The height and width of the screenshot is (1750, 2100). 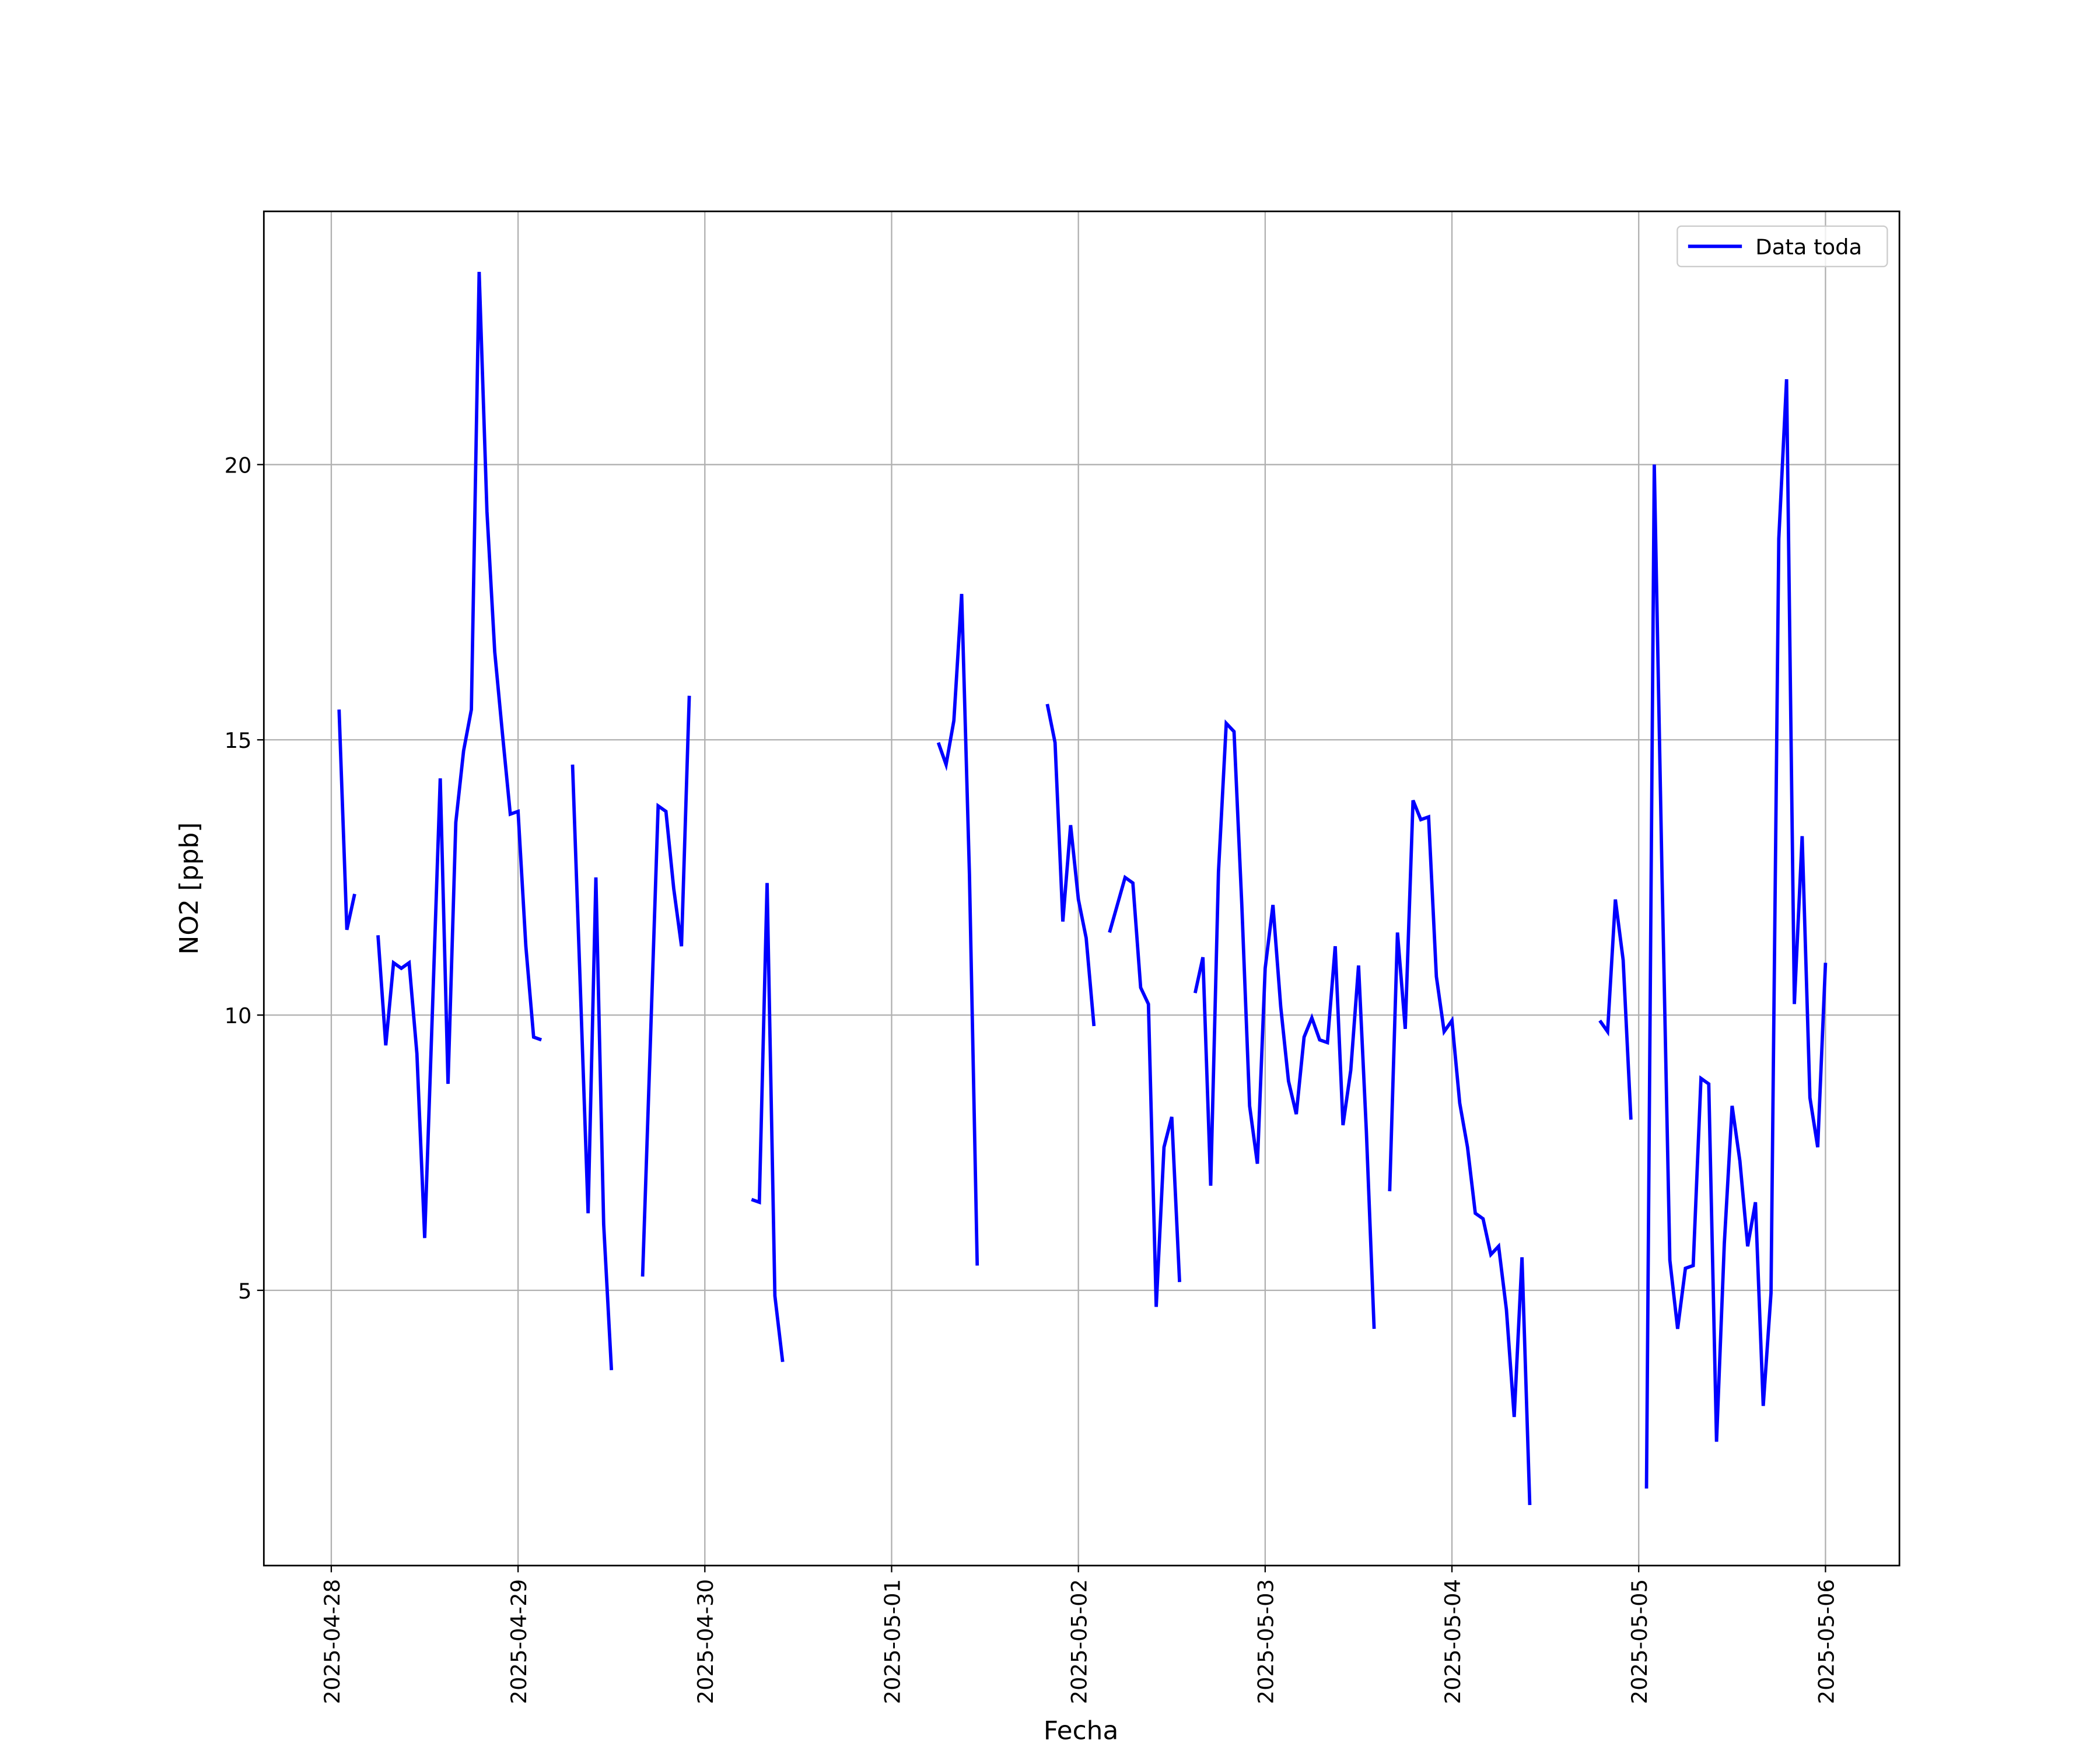 What do you see at coordinates (332, 1641) in the screenshot?
I see `x-tick-label: 2025-04-28` at bounding box center [332, 1641].